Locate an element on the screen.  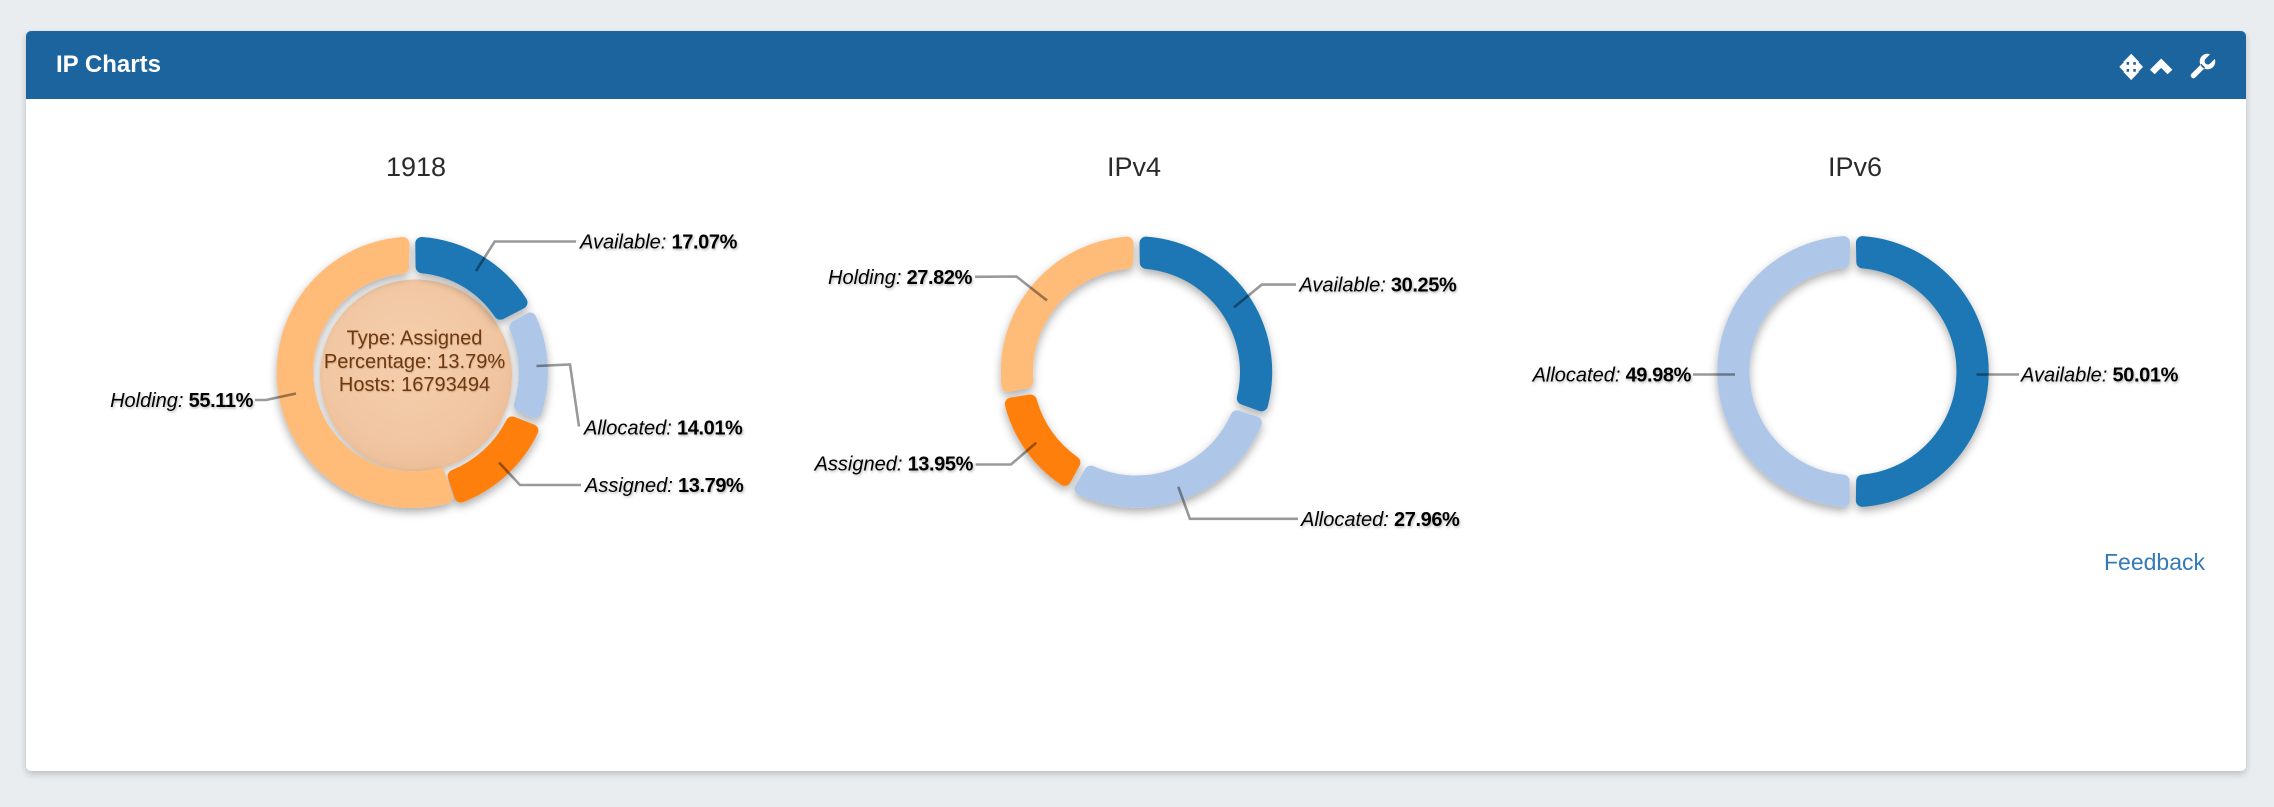
svg-text: Allocated: 27.96% is located at coordinates (1380, 520).